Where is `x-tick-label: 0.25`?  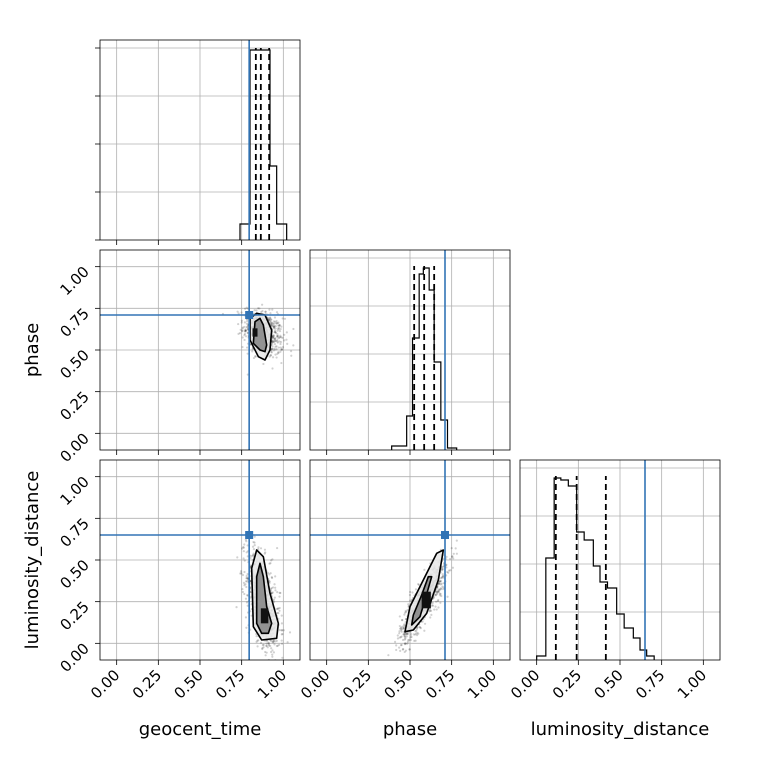
x-tick-label: 0.25 is located at coordinates (357, 684).